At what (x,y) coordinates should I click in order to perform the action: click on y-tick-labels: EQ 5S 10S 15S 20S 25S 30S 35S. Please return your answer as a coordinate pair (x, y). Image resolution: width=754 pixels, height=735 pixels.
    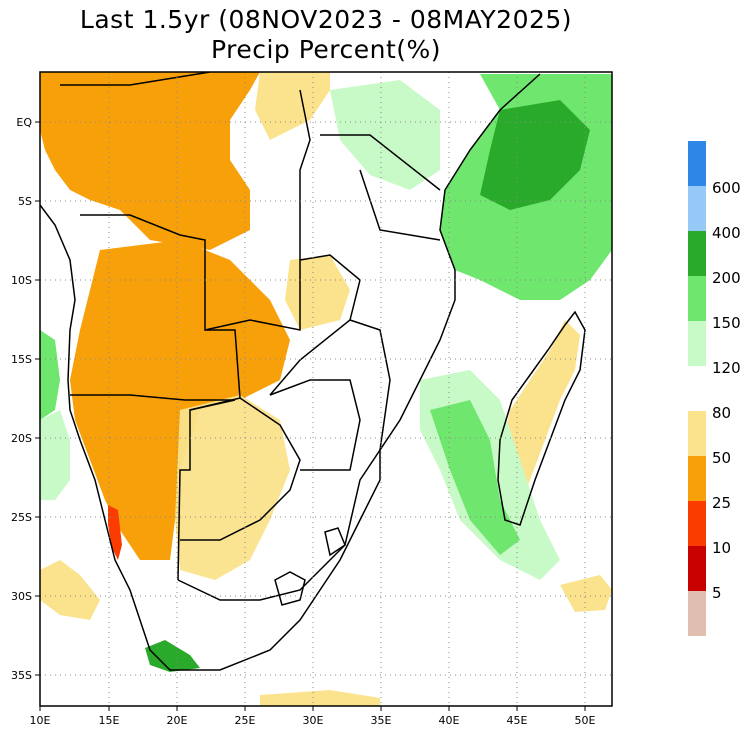
    Looking at the image, I should click on (21, 399).